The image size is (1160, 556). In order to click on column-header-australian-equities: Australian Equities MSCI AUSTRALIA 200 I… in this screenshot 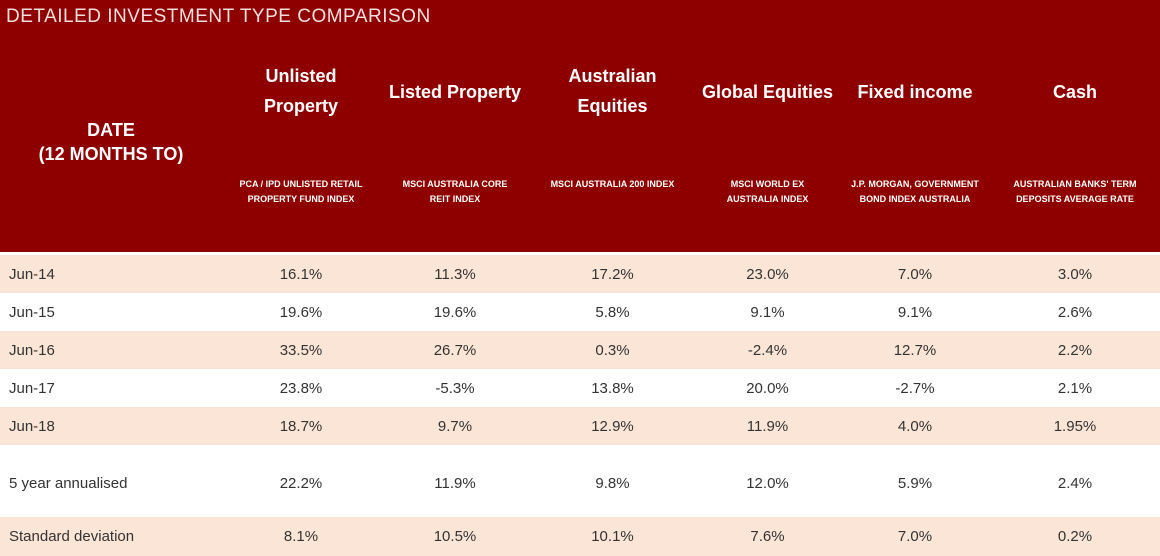, I will do `click(612, 126)`.